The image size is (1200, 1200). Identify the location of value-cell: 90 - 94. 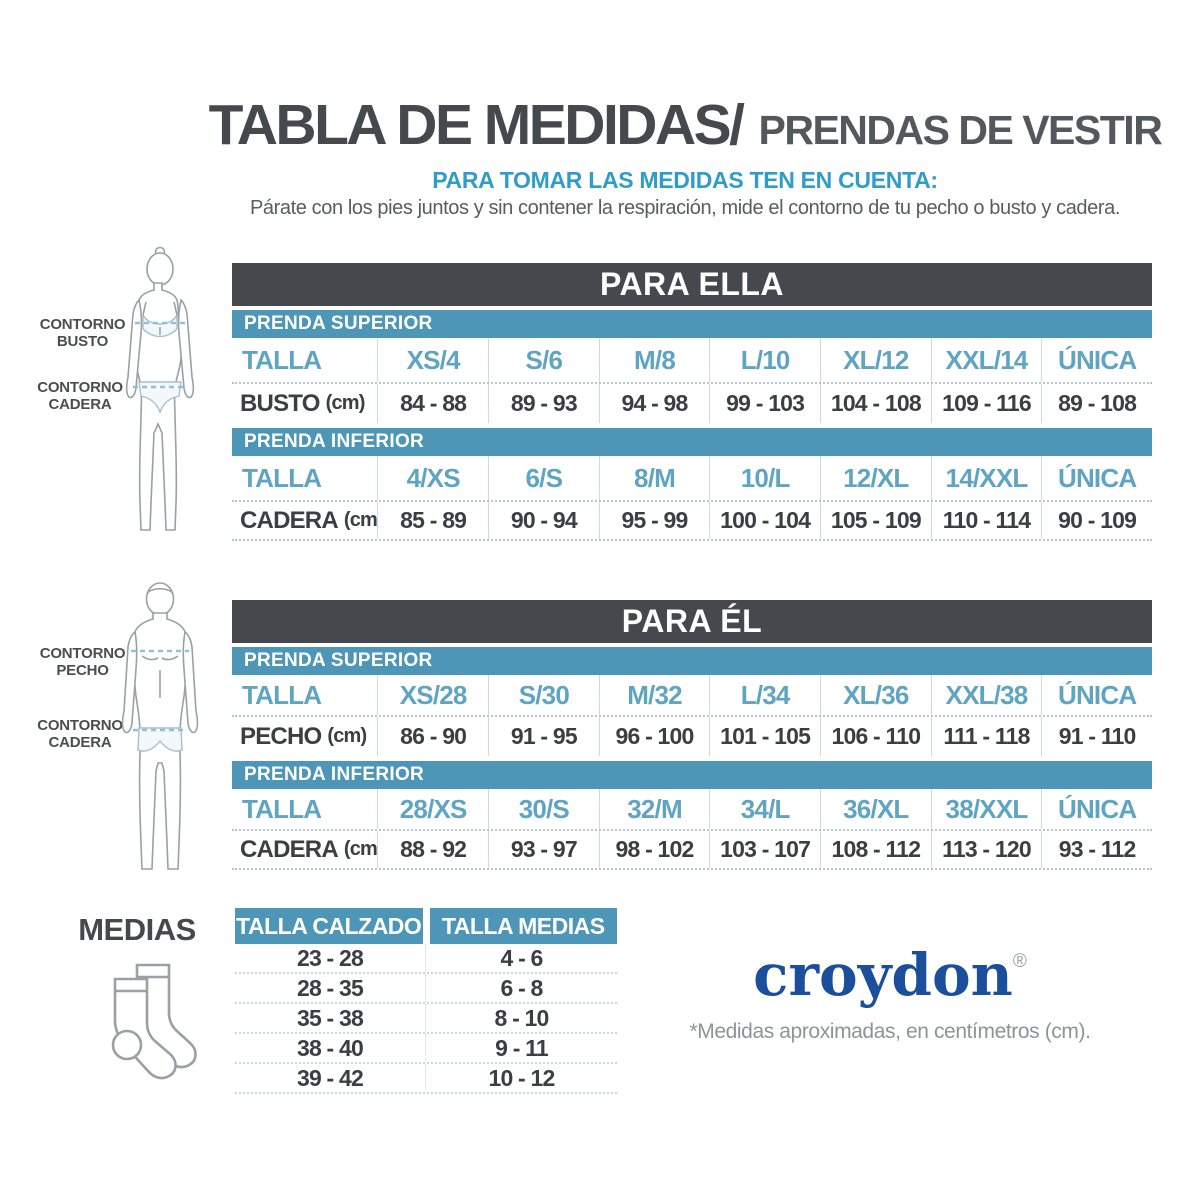
(543, 520).